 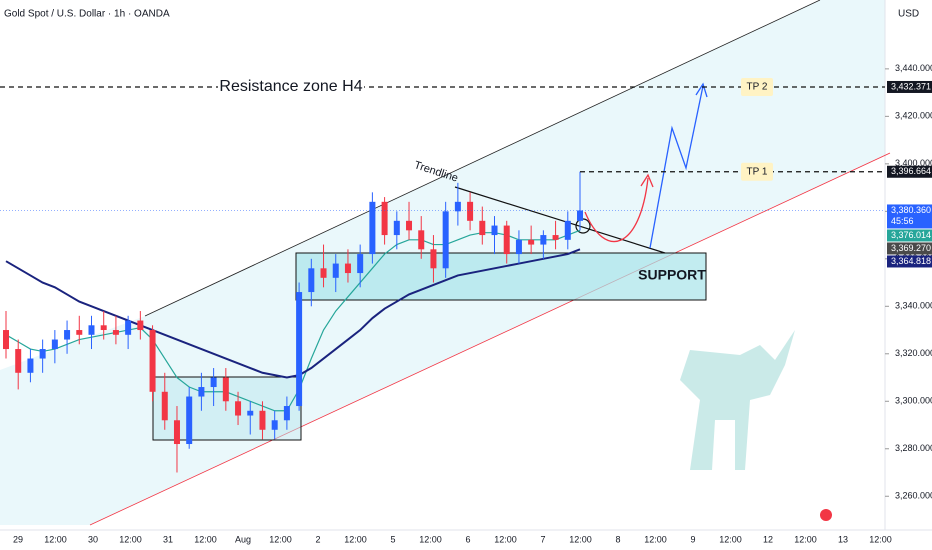 I want to click on x-tick-label: 13, so click(x=843, y=539).